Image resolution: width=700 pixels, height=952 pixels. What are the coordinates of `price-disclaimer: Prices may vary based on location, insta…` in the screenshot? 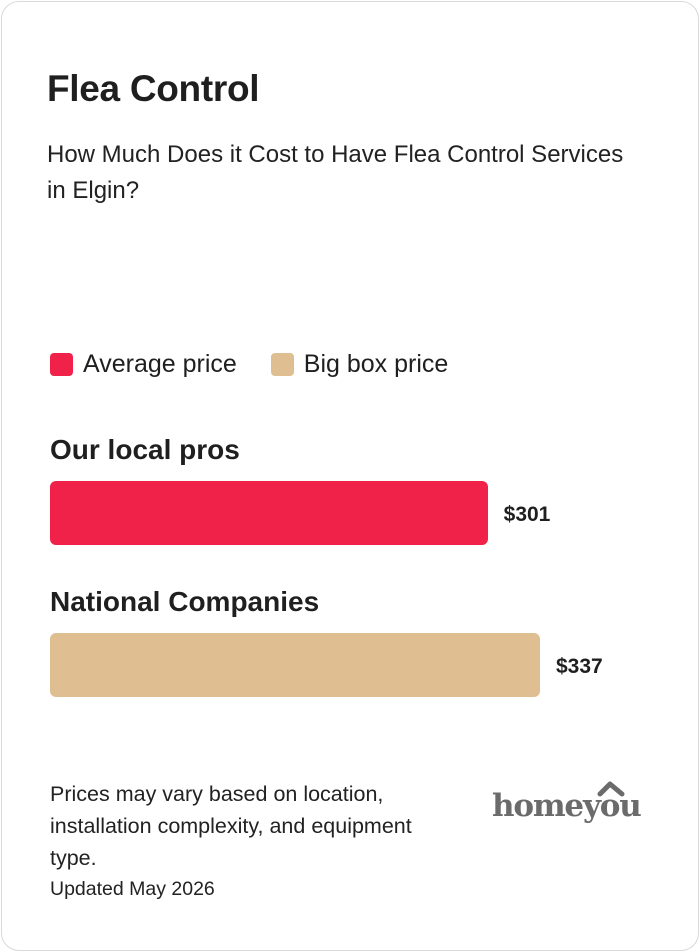 It's located at (231, 826).